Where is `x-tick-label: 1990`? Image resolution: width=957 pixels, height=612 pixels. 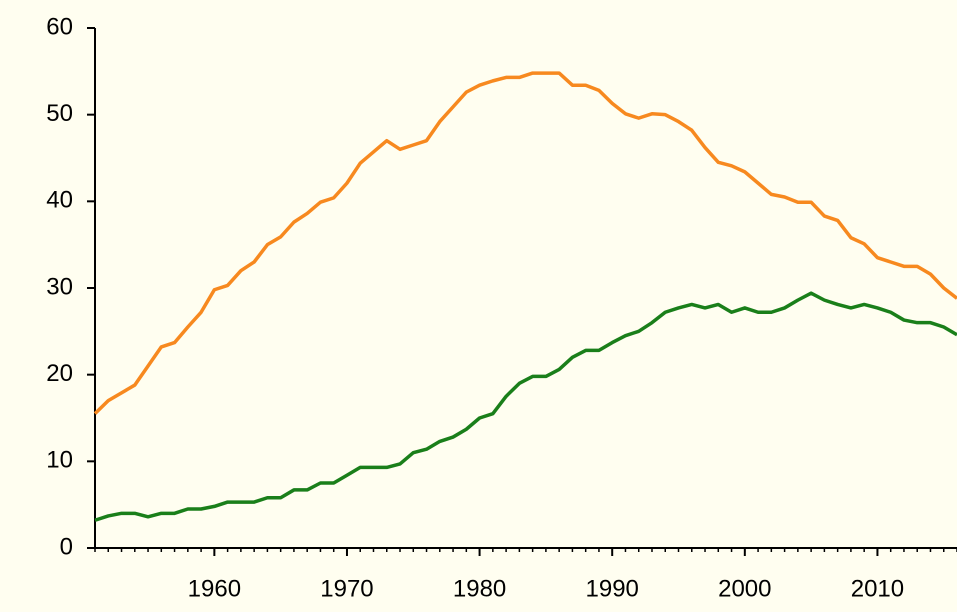 x-tick-label: 1990 is located at coordinates (612, 588).